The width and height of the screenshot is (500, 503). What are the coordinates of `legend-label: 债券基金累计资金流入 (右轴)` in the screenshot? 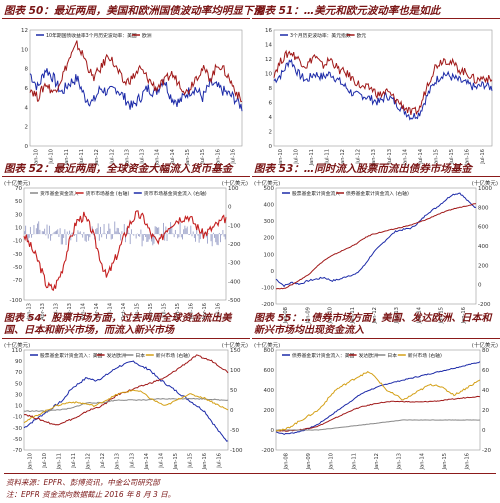 It's located at (377, 193).